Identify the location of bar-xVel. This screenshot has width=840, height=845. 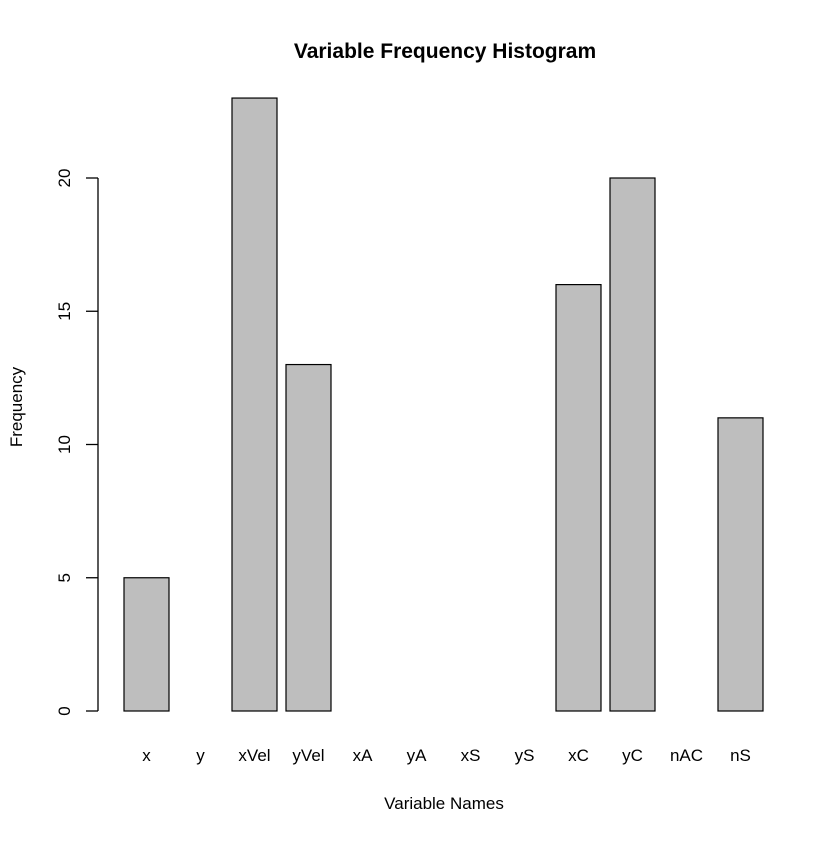
(254, 404).